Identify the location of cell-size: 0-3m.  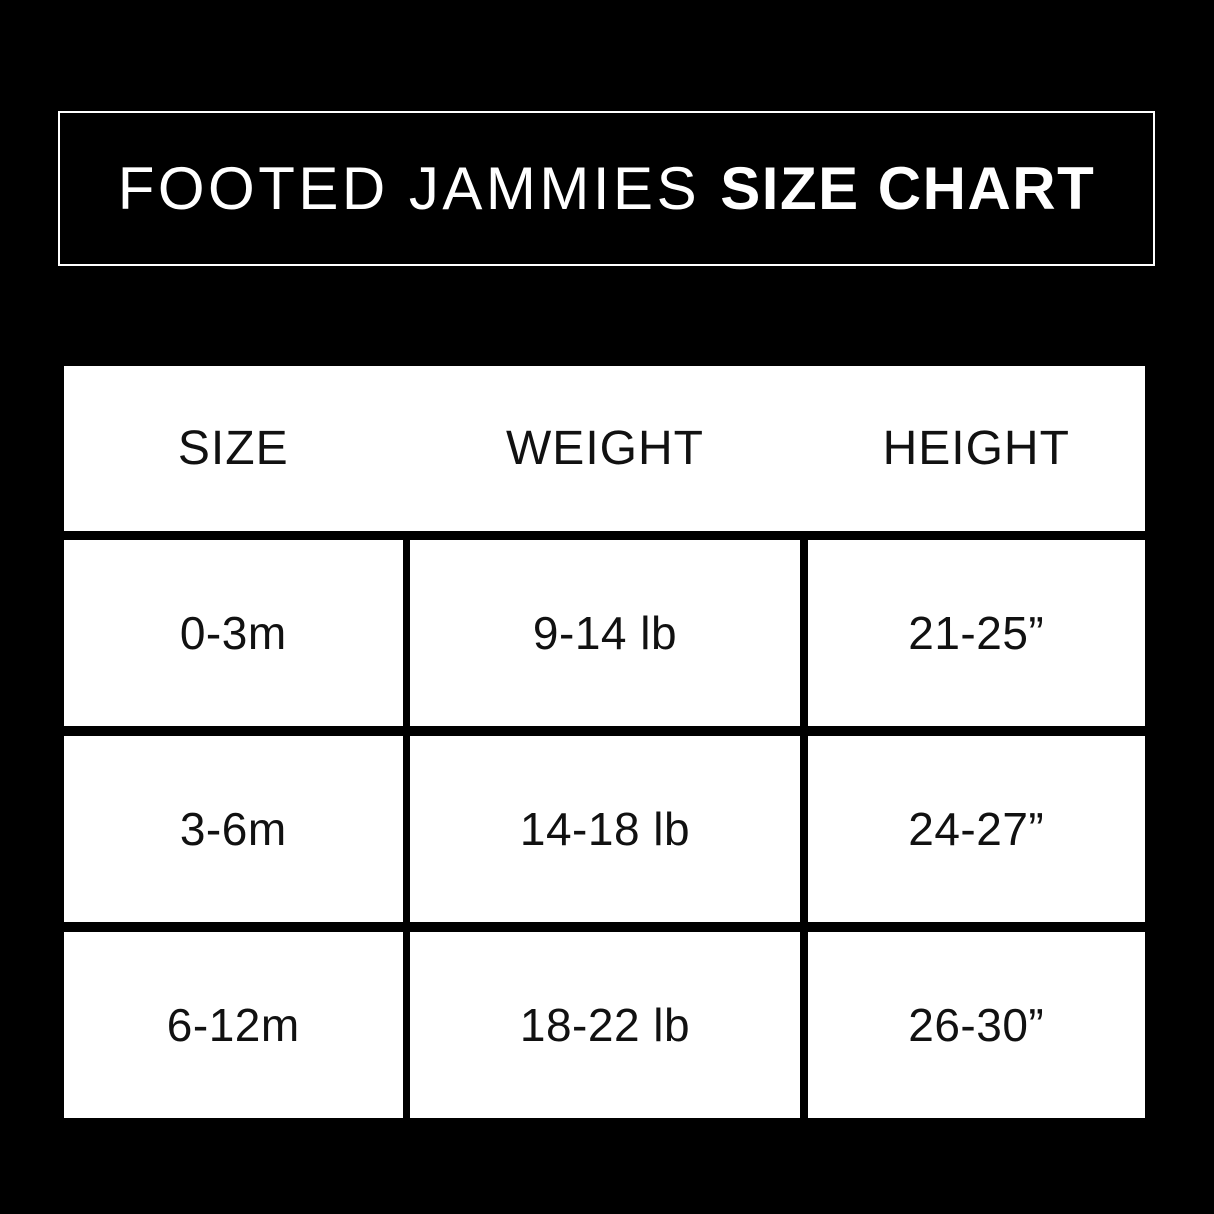
(233, 633).